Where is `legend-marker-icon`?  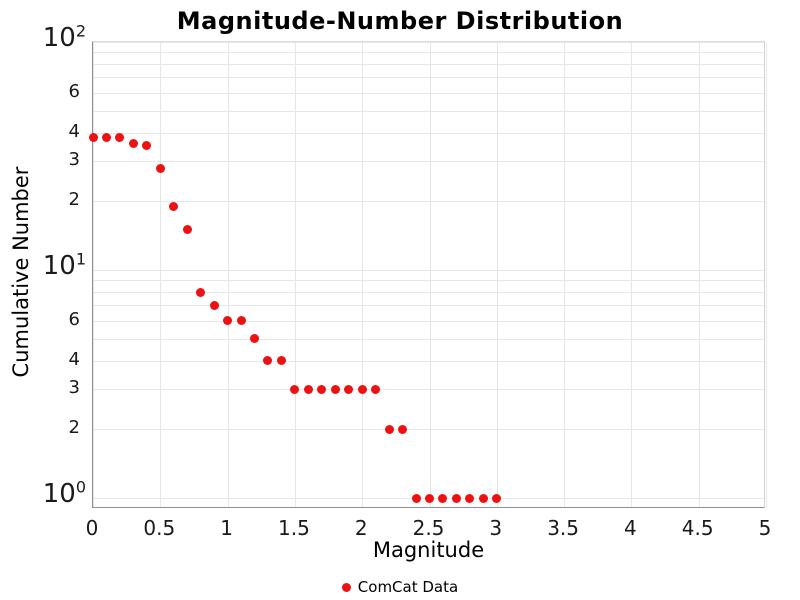
legend-marker-icon is located at coordinates (346, 587).